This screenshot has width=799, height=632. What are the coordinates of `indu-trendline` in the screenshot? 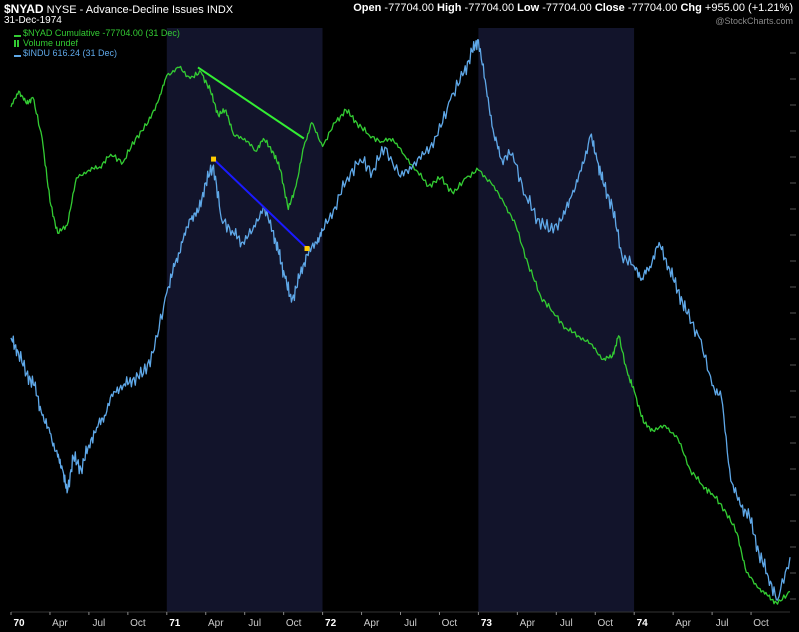 It's located at (260, 204).